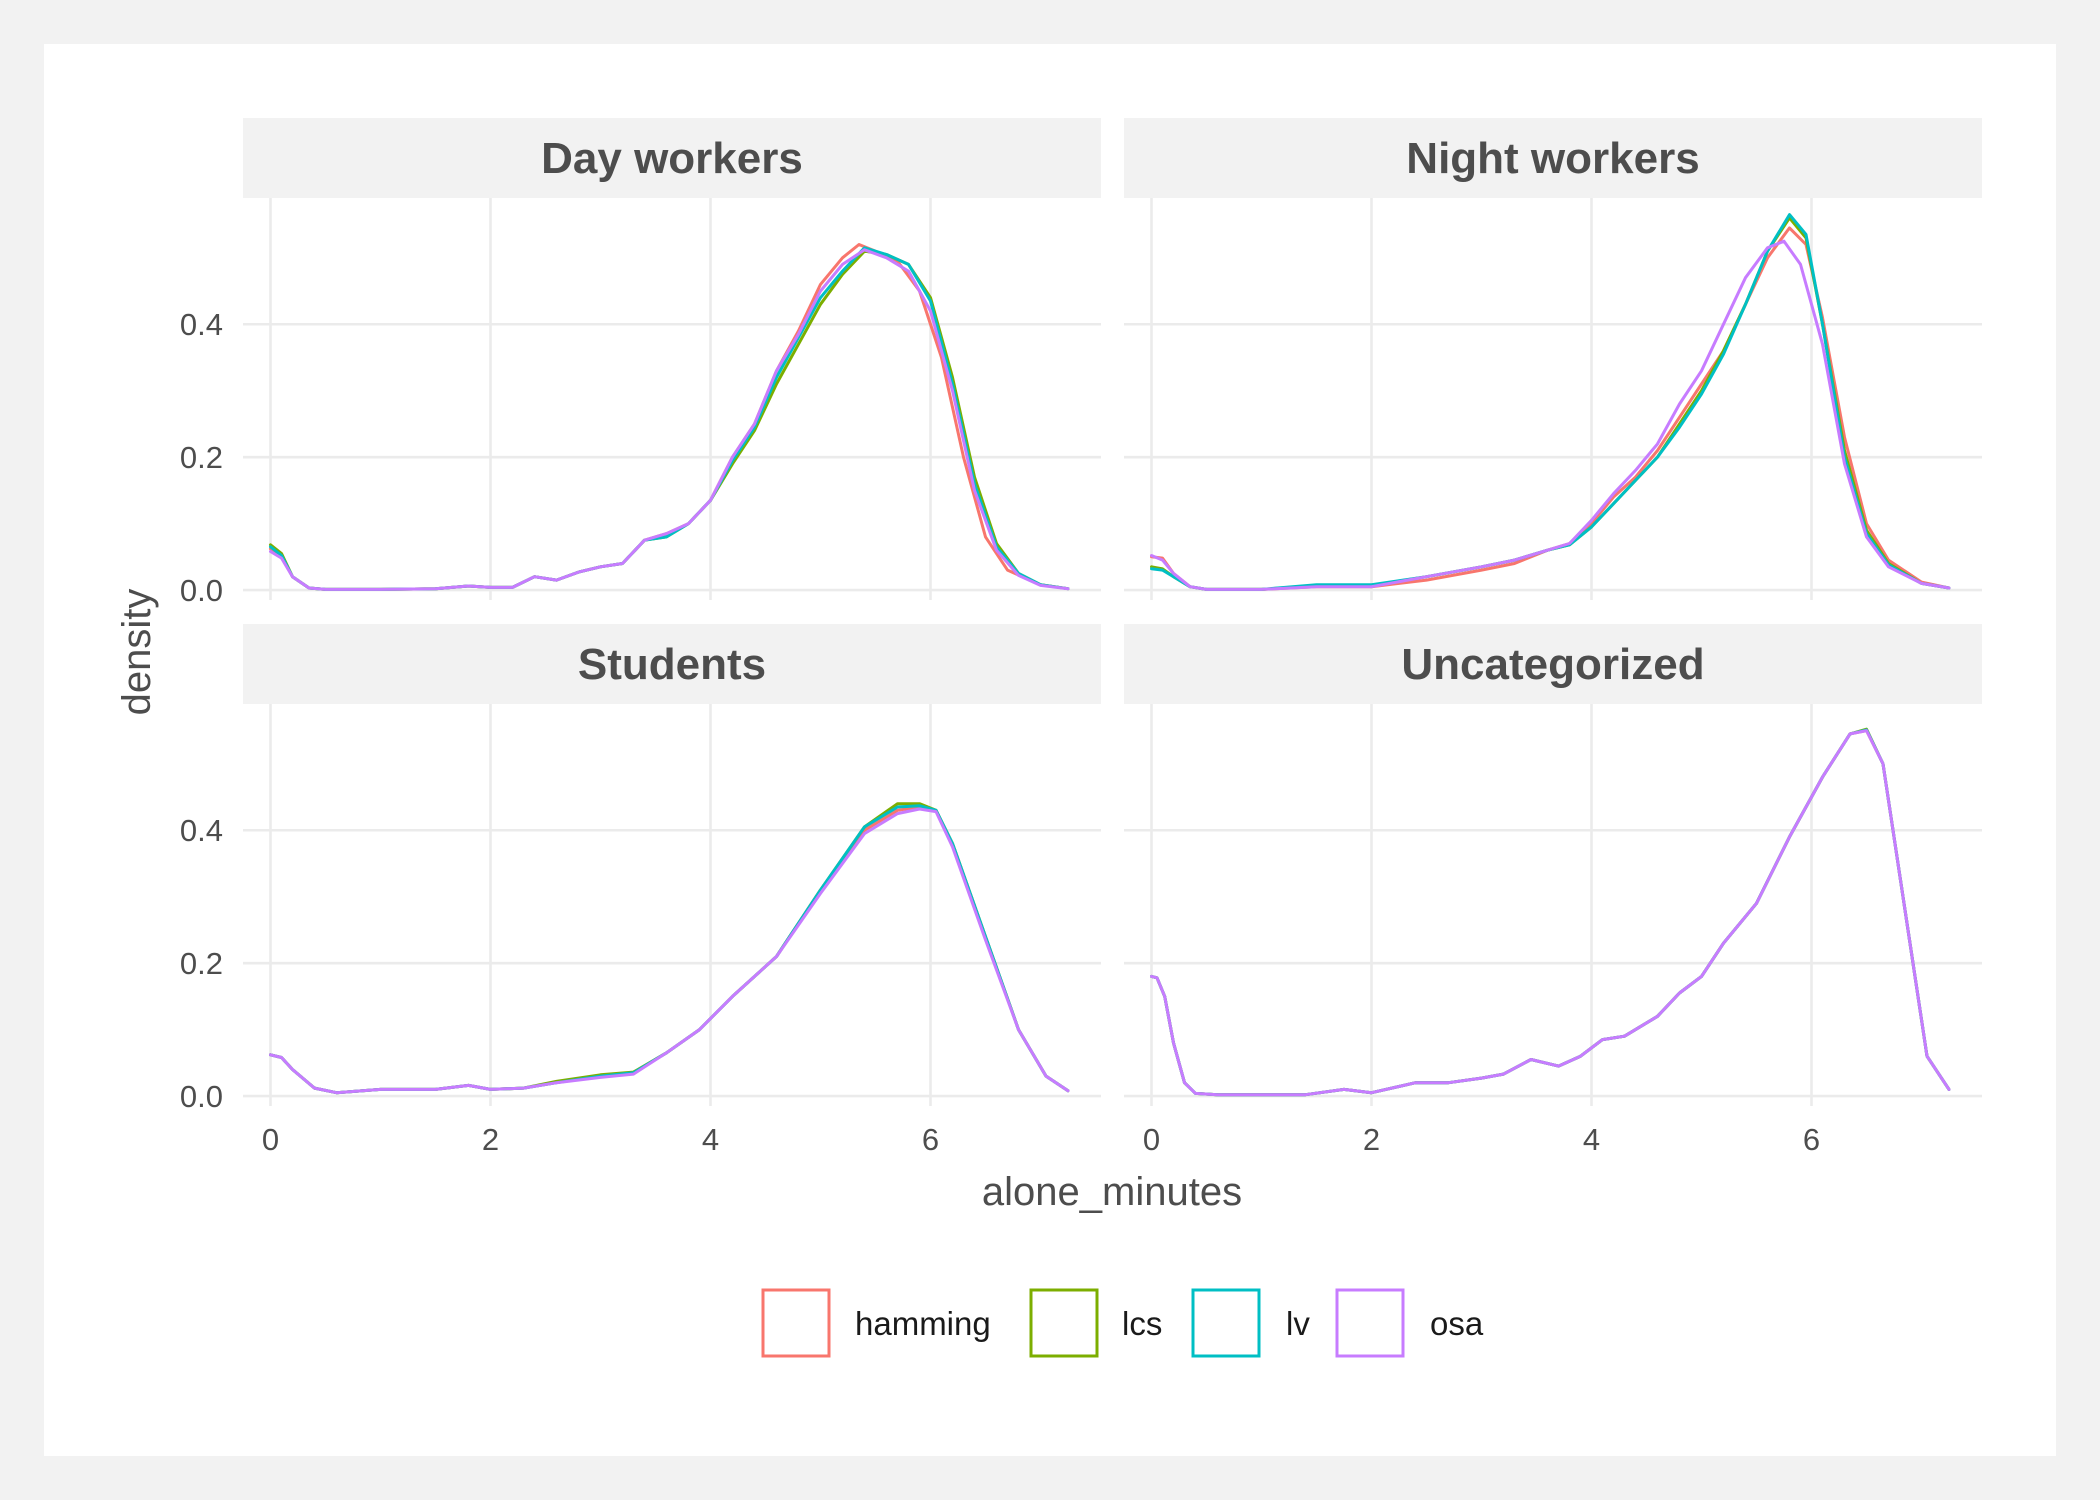 The width and height of the screenshot is (2100, 1500). Describe the element at coordinates (1370, 1323) in the screenshot. I see `legend-key-osa` at that location.